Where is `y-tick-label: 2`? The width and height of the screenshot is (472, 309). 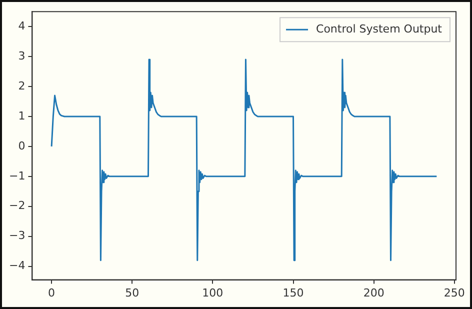 y-tick-label: 2 is located at coordinates (22, 85).